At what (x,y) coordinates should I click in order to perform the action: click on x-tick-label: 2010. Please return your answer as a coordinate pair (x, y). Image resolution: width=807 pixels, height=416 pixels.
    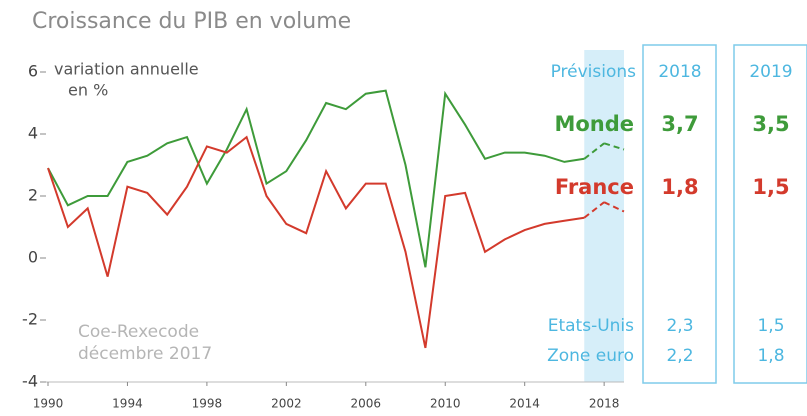
    Looking at the image, I should click on (445, 404).